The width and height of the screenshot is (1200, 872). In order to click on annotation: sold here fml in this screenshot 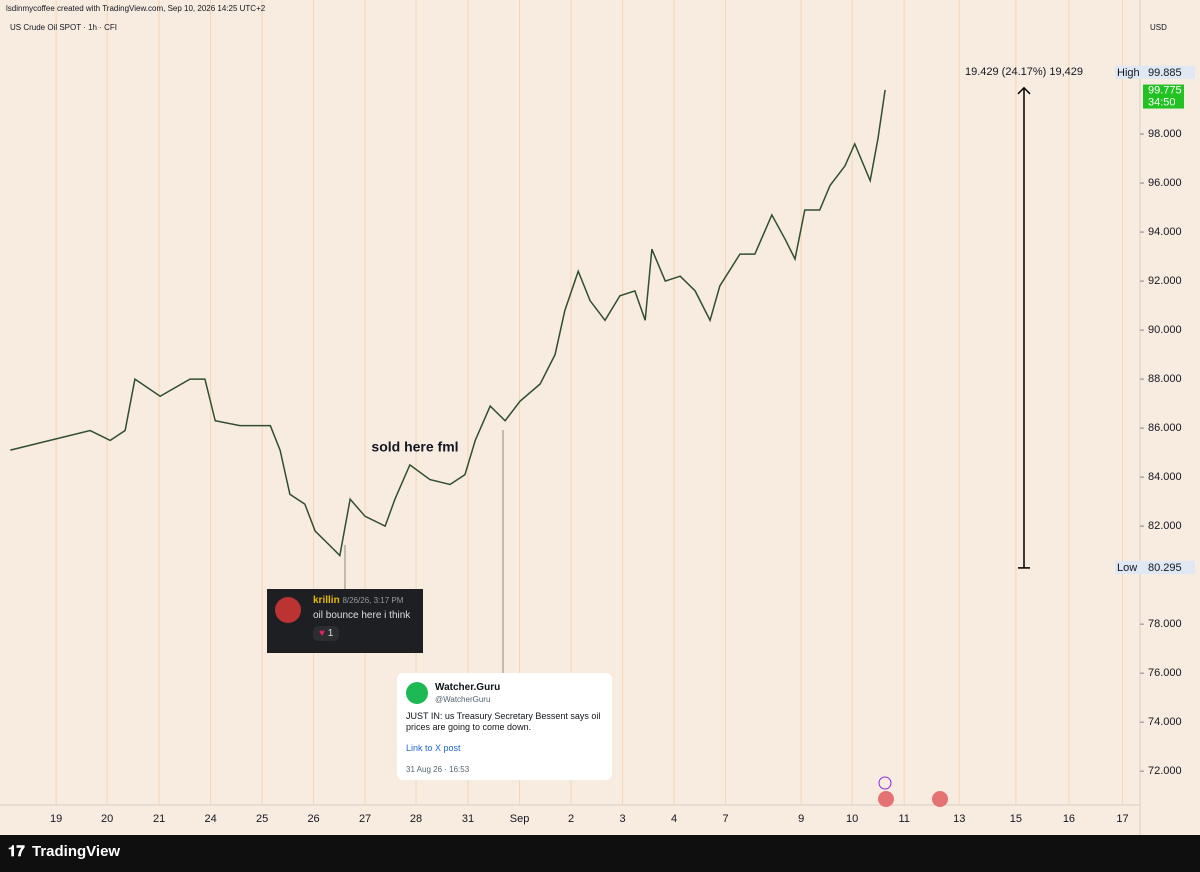, I will do `click(414, 447)`.